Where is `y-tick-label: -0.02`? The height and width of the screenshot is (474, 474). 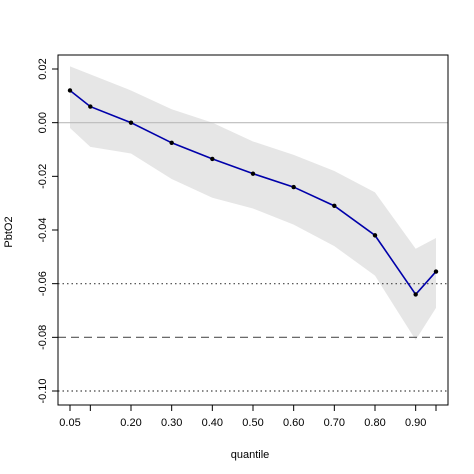
y-tick-label: -0.02 is located at coordinates (43, 176).